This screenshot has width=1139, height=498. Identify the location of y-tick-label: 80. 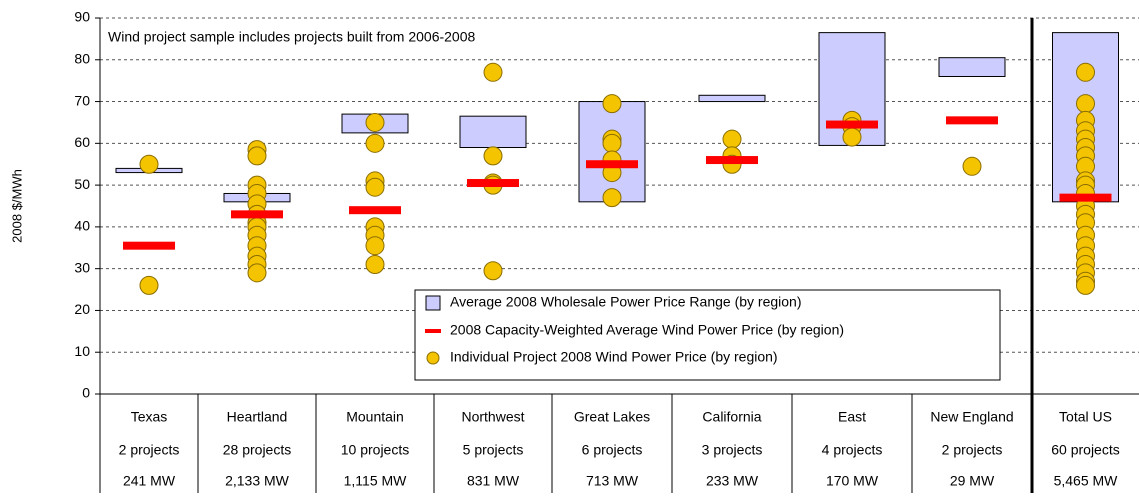
(82, 58).